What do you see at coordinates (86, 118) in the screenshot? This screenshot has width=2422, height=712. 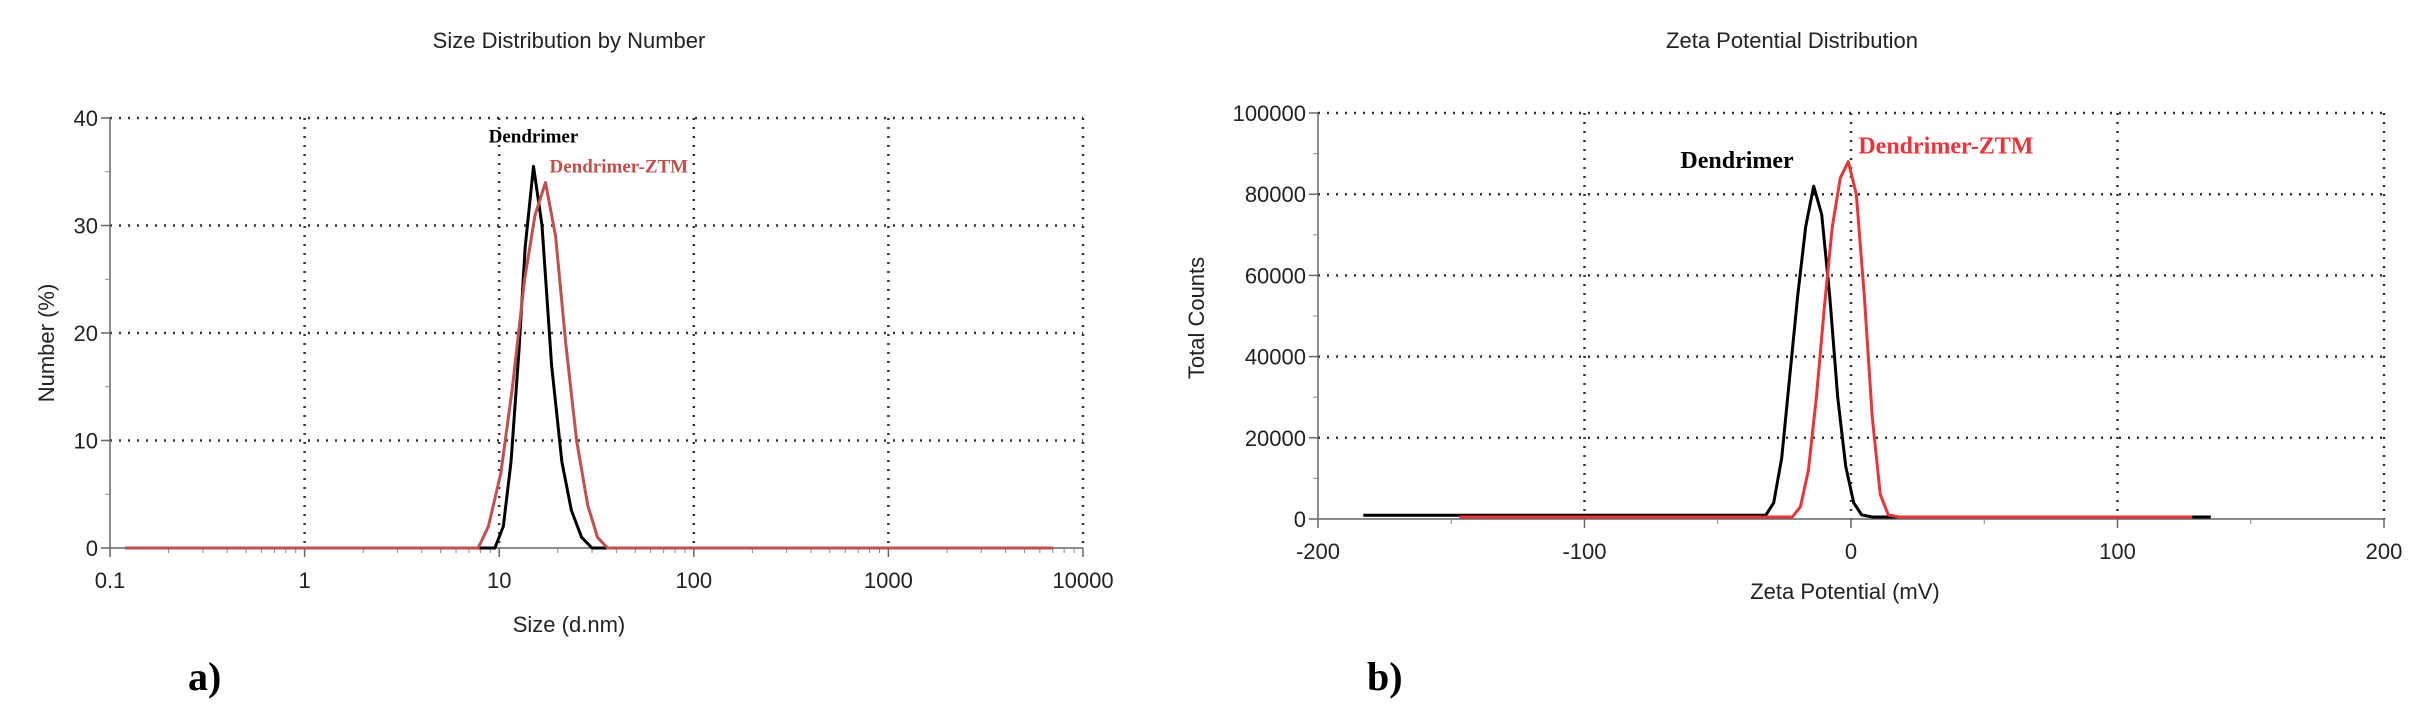 I see `chart-a-y-tick-label: 40` at bounding box center [86, 118].